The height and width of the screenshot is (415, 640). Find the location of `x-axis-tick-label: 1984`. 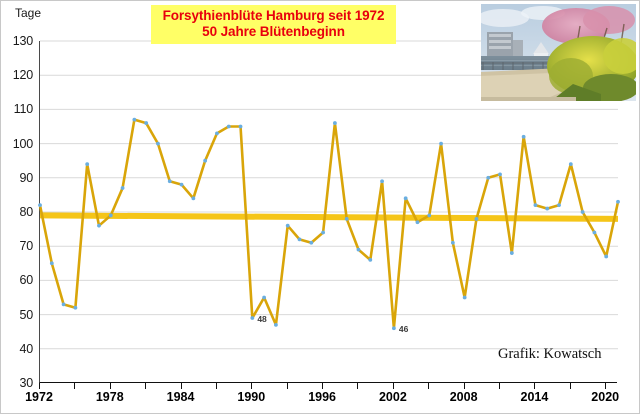

x-axis-tick-label: 1984 is located at coordinates (180, 397).